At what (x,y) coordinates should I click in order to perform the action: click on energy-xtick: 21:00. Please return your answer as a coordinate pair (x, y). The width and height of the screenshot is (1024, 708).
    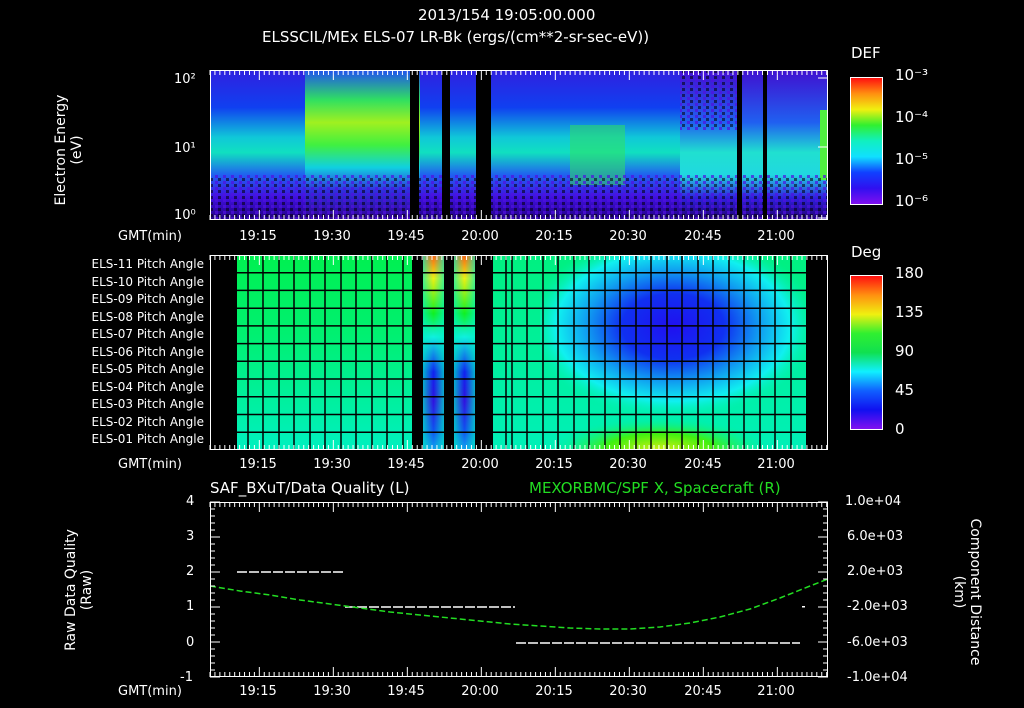
    Looking at the image, I should click on (776, 236).